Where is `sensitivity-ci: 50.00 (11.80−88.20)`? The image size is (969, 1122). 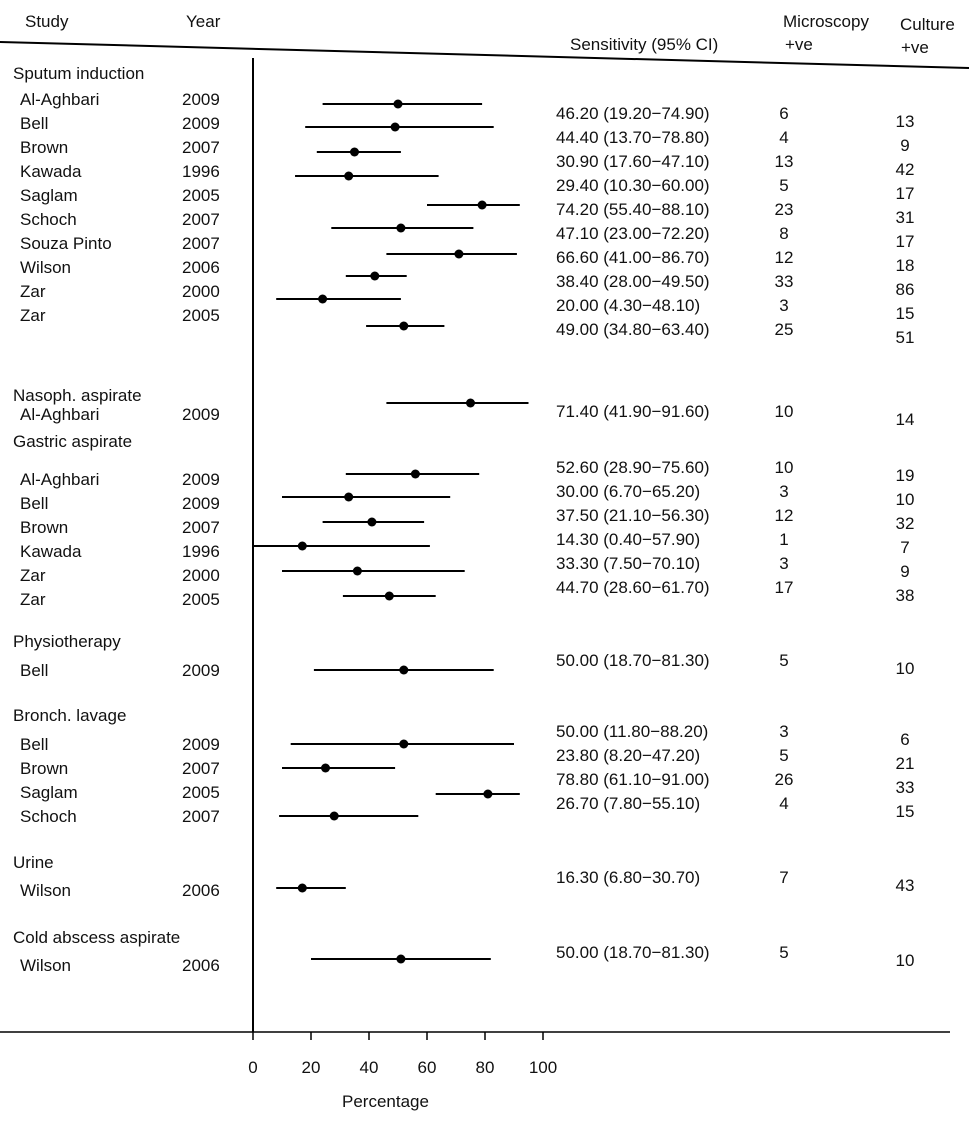
sensitivity-ci: 50.00 (11.80−88.20) is located at coordinates (632, 731).